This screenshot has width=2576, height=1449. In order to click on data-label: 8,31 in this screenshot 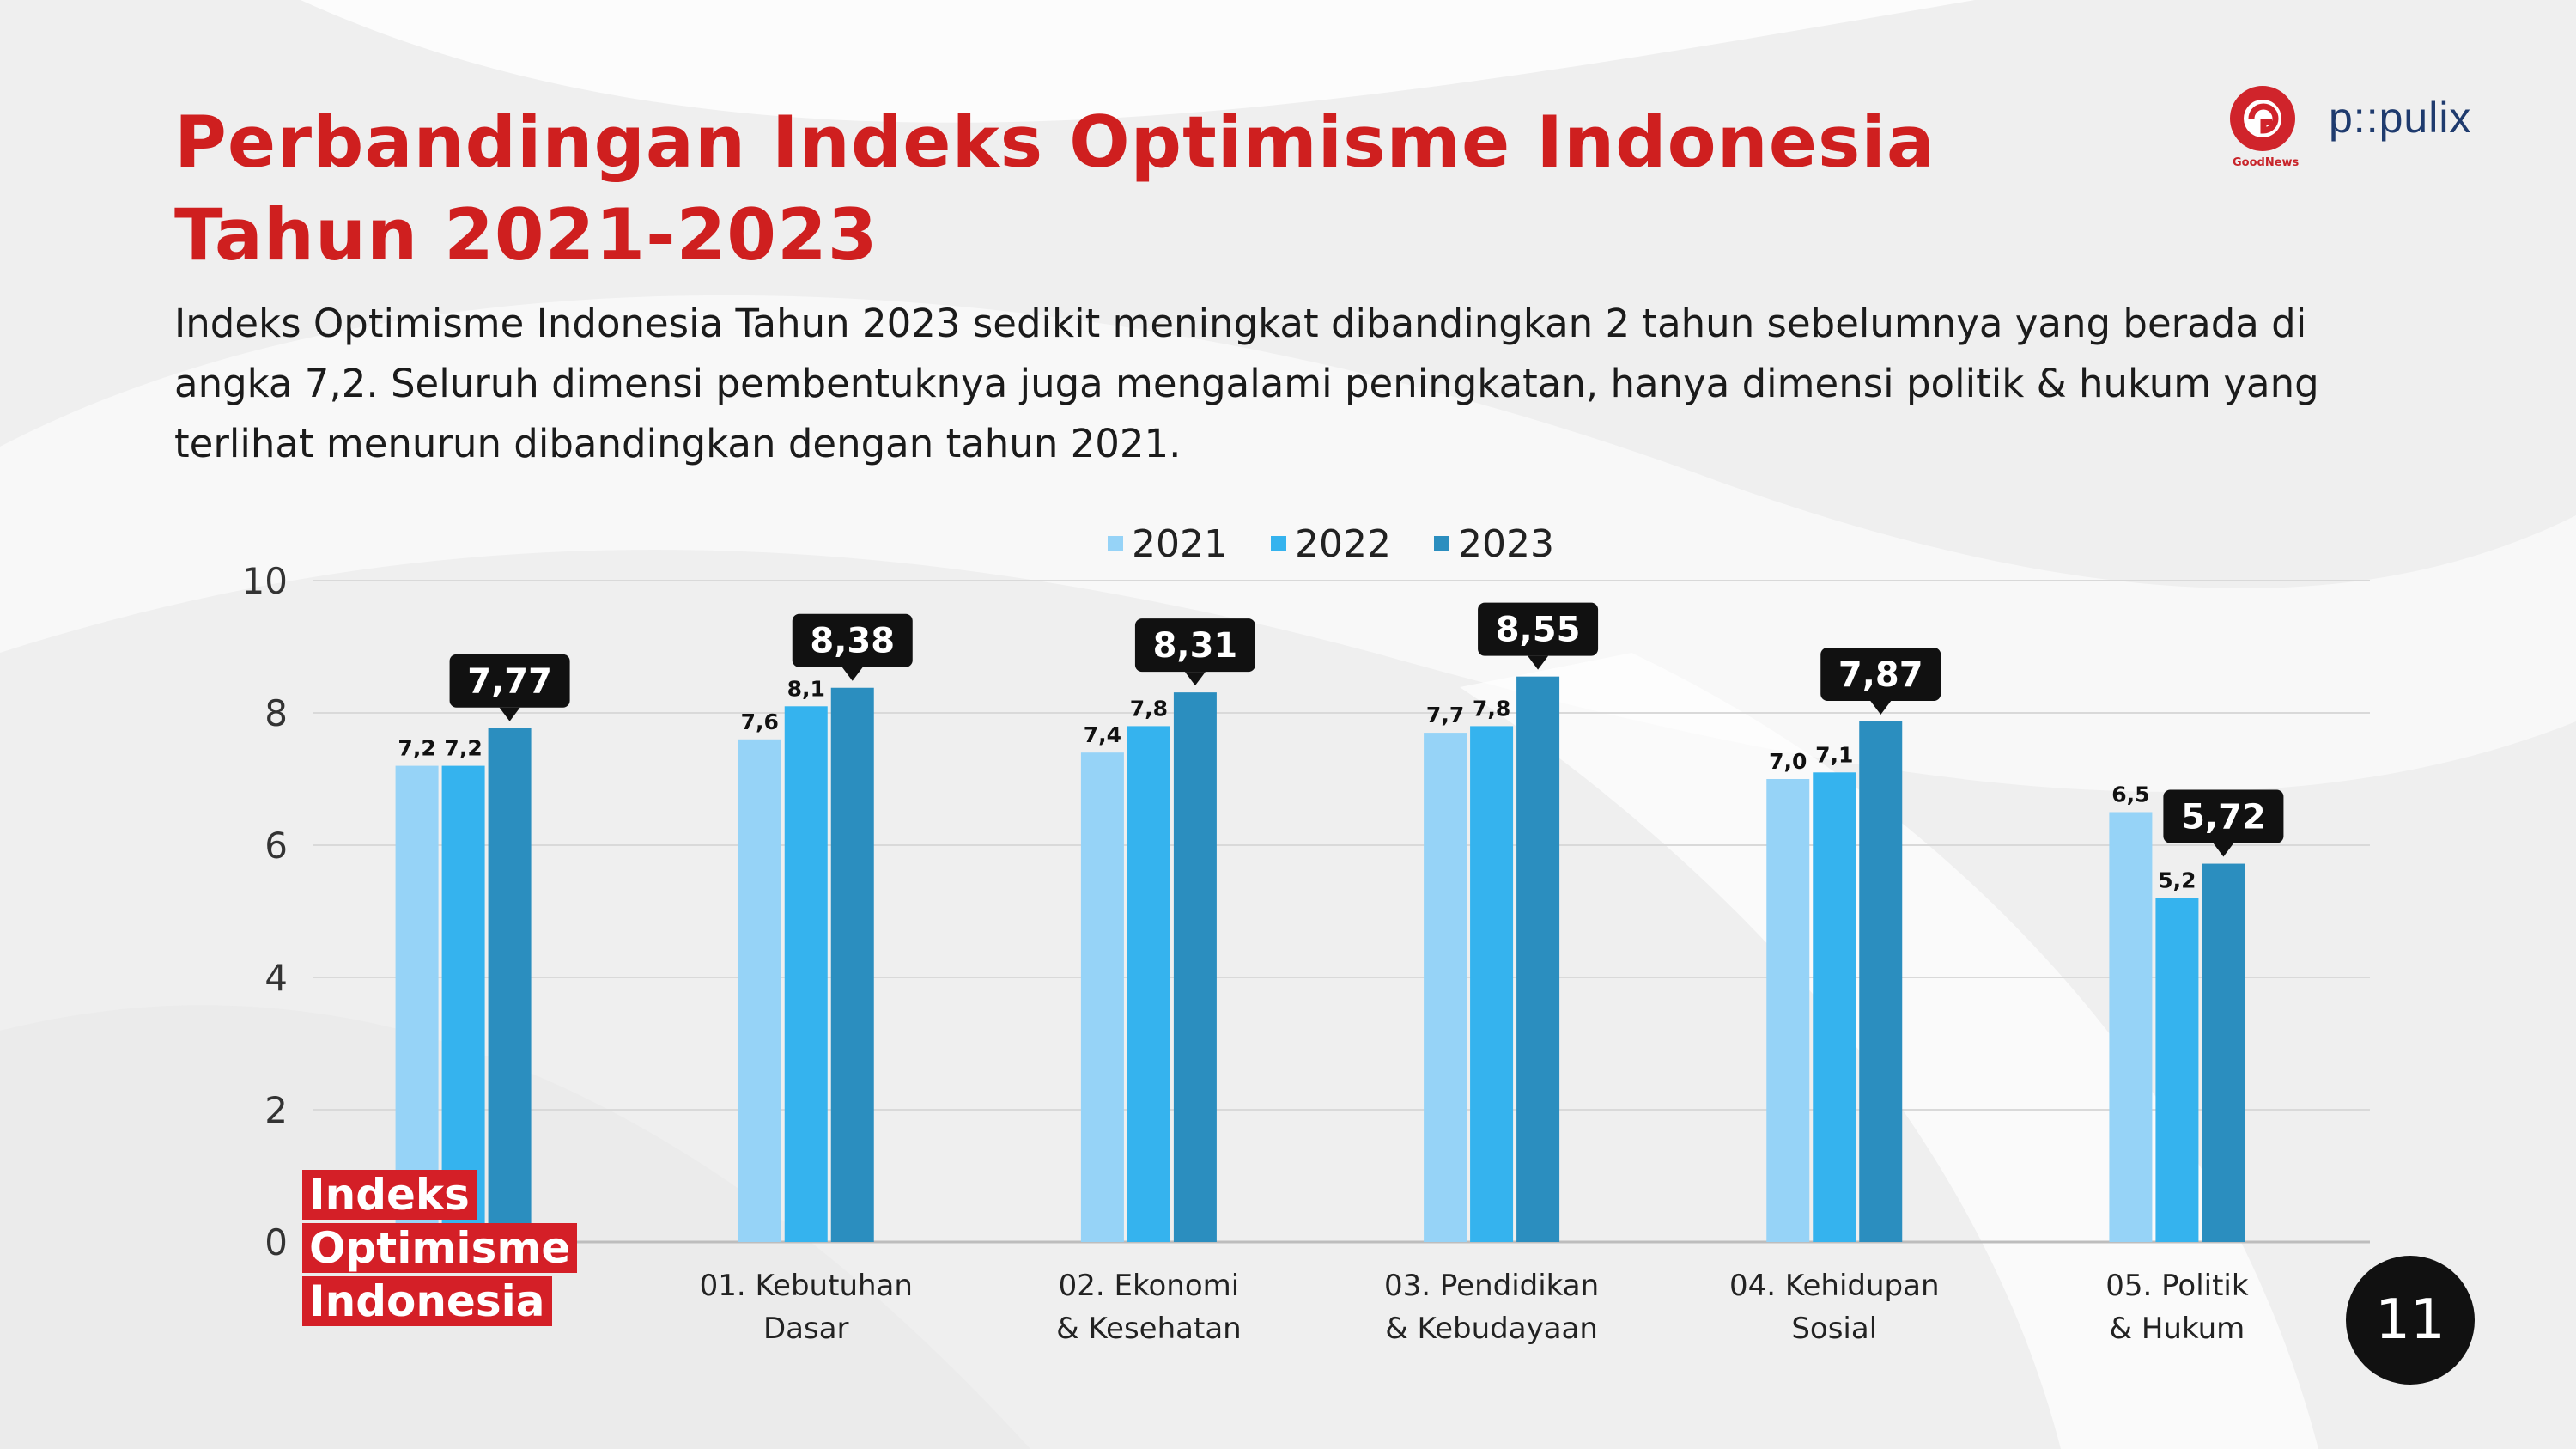, I will do `click(1195, 646)`.